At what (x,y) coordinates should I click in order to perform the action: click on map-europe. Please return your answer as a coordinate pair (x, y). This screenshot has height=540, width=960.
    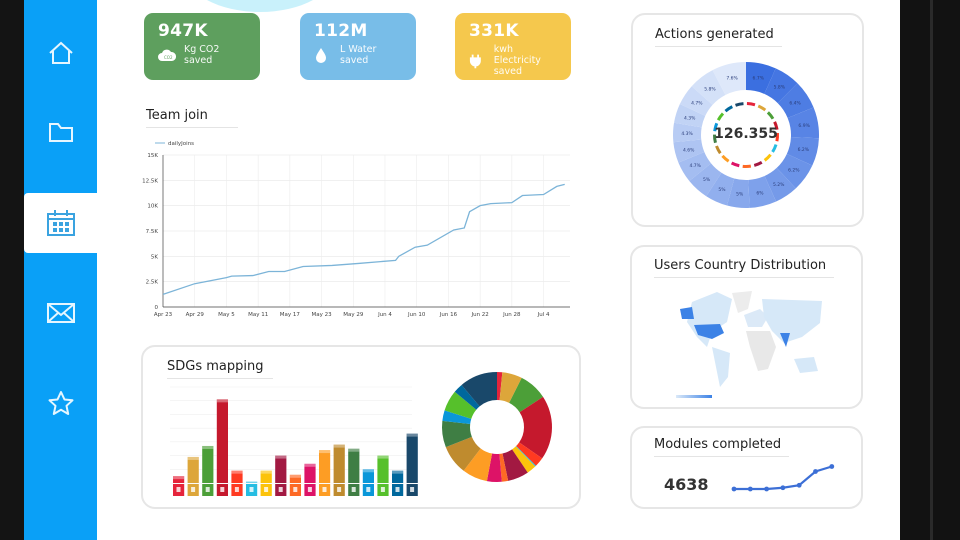
    Looking at the image, I should click on (756, 318).